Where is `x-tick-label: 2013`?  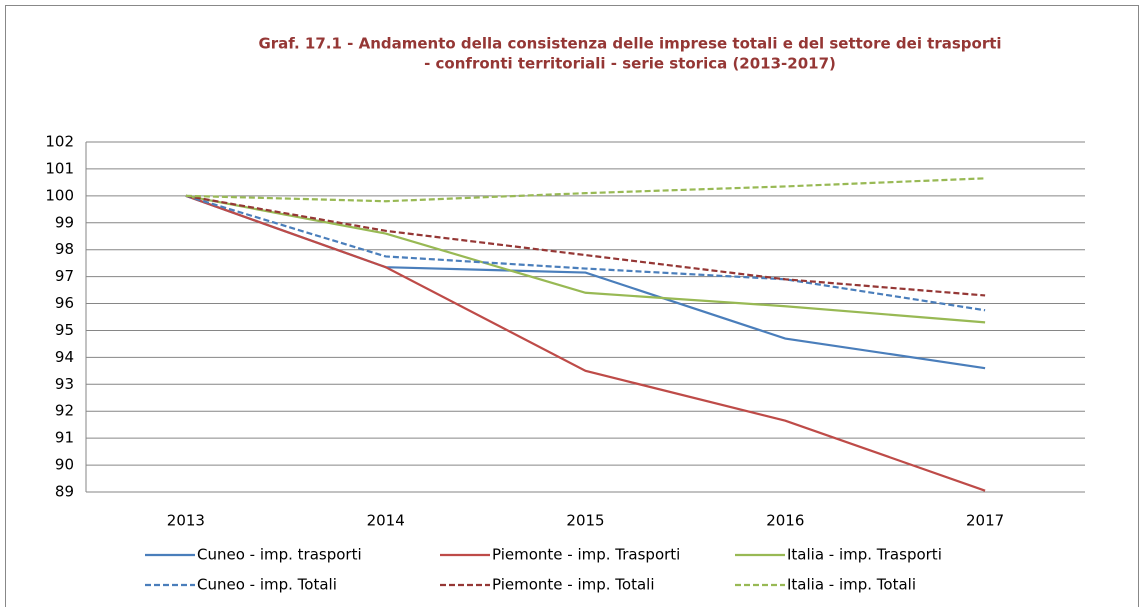
x-tick-label: 2013 is located at coordinates (186, 521).